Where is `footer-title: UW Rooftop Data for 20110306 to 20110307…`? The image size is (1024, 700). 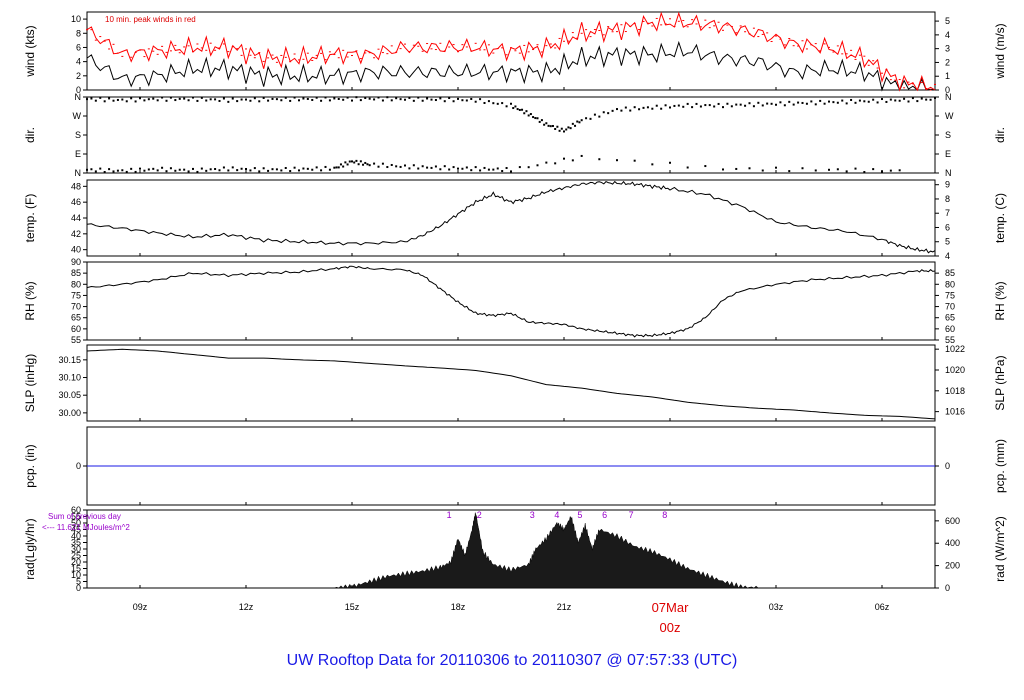
footer-title: UW Rooftop Data for 20110306 to 20110307… is located at coordinates (512, 661).